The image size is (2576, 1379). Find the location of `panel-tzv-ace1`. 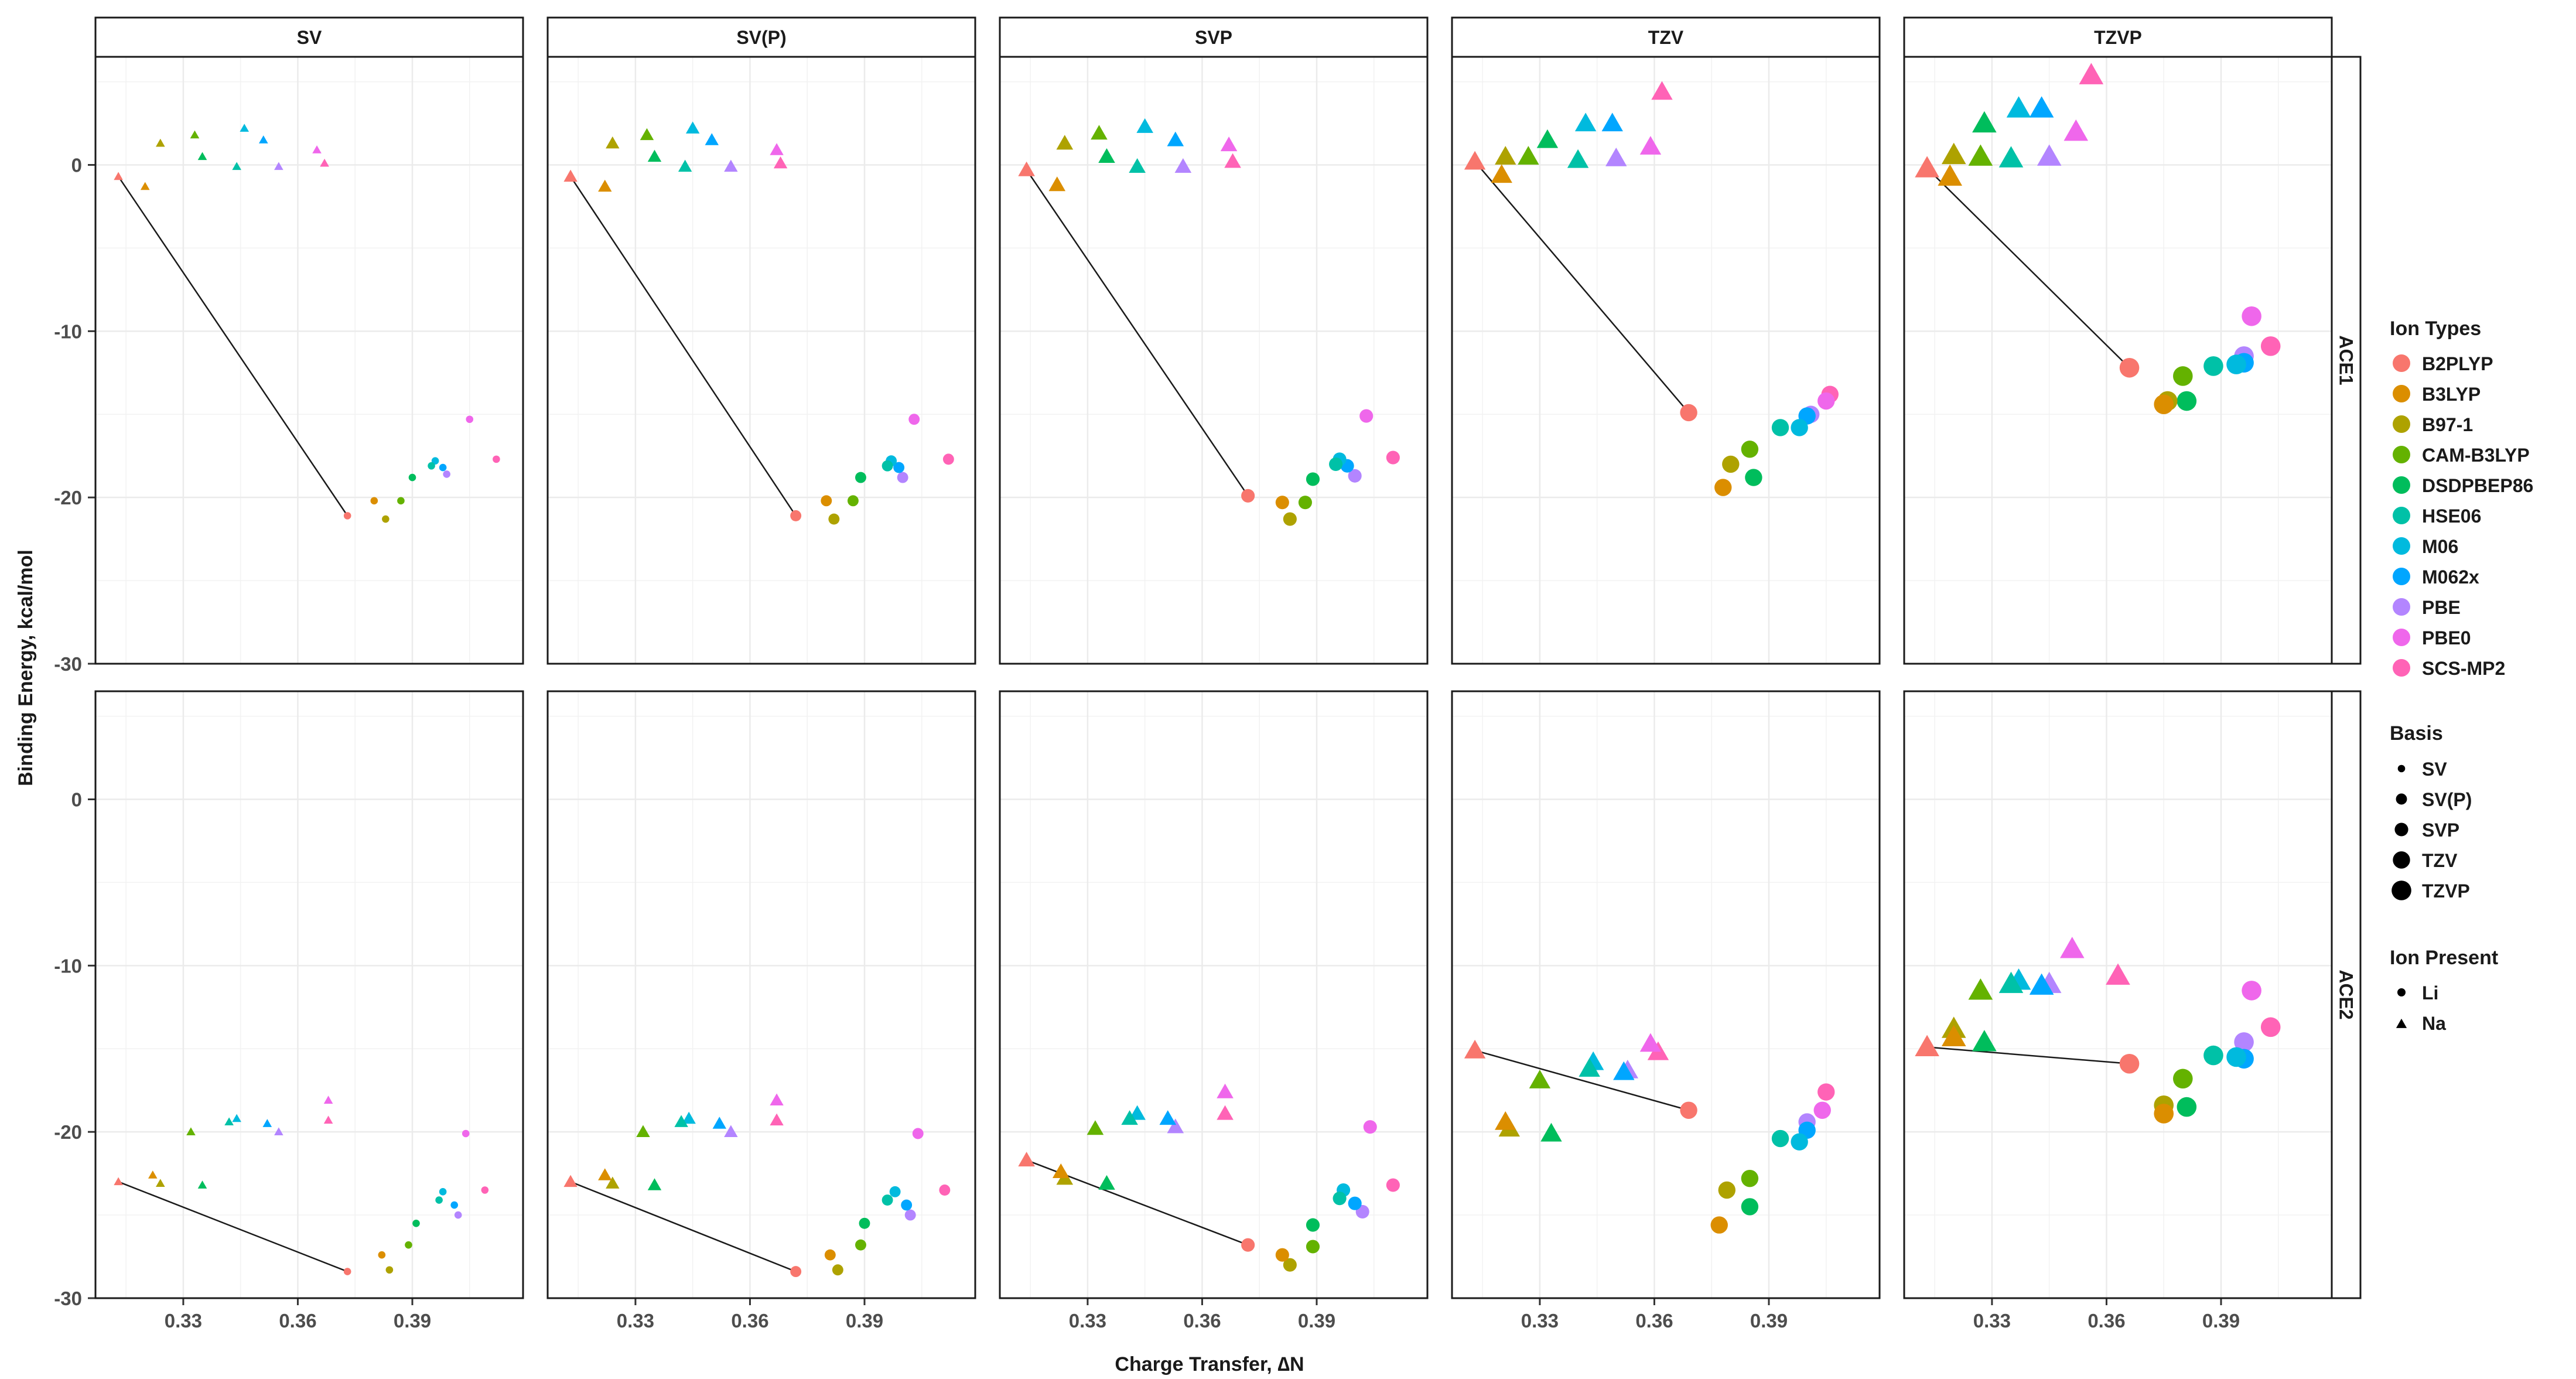

panel-tzv-ace1 is located at coordinates (1666, 360).